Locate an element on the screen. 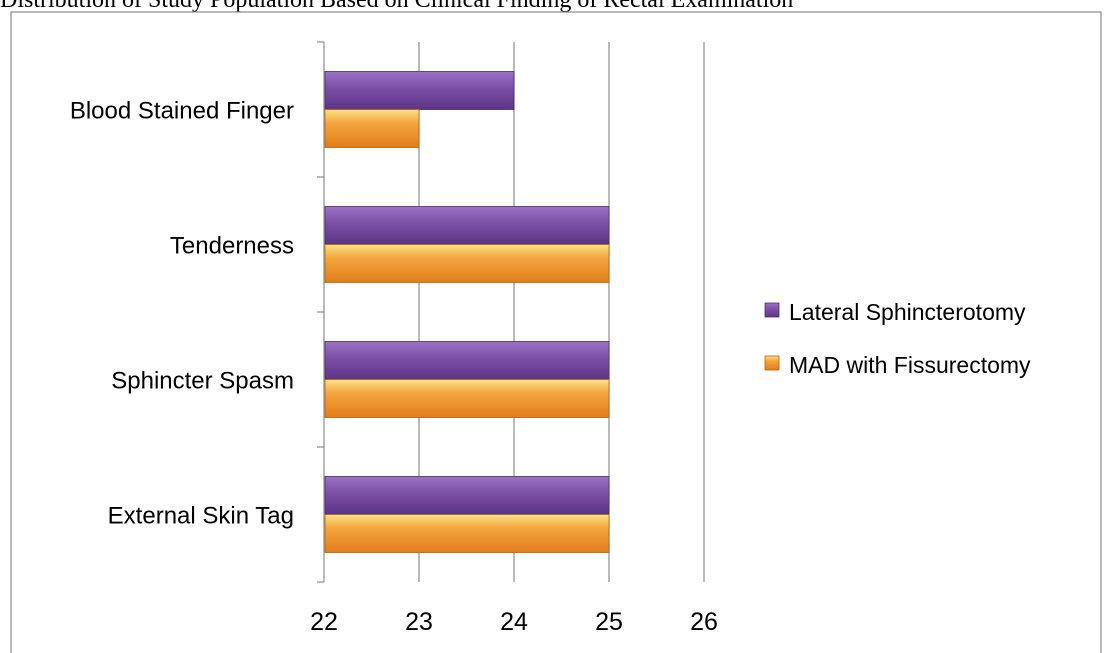 The width and height of the screenshot is (1112, 653). category-label: Tenderness is located at coordinates (232, 246).